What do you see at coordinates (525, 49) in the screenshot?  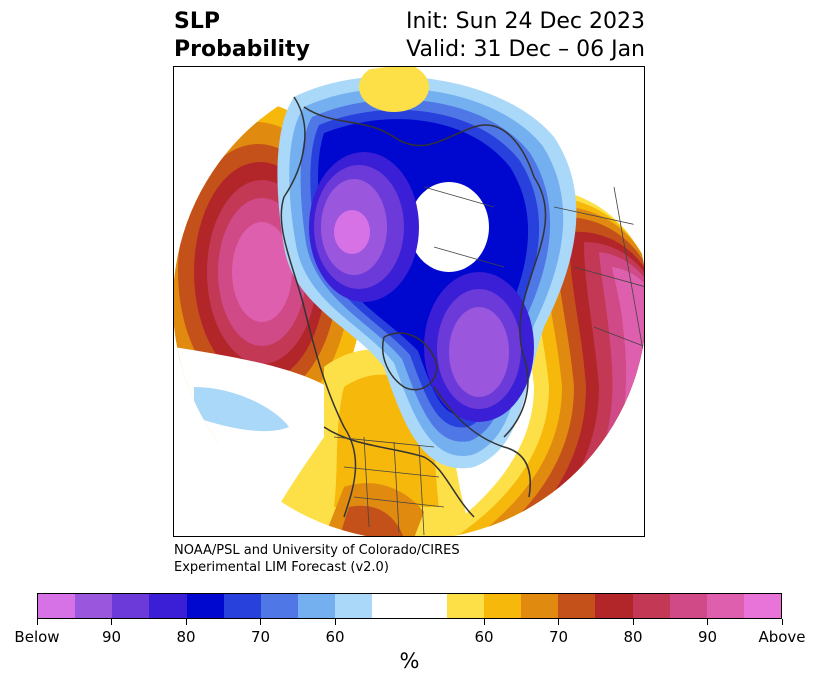 I see `valid-date: Valid: 31 Dec – 06 Jan` at bounding box center [525, 49].